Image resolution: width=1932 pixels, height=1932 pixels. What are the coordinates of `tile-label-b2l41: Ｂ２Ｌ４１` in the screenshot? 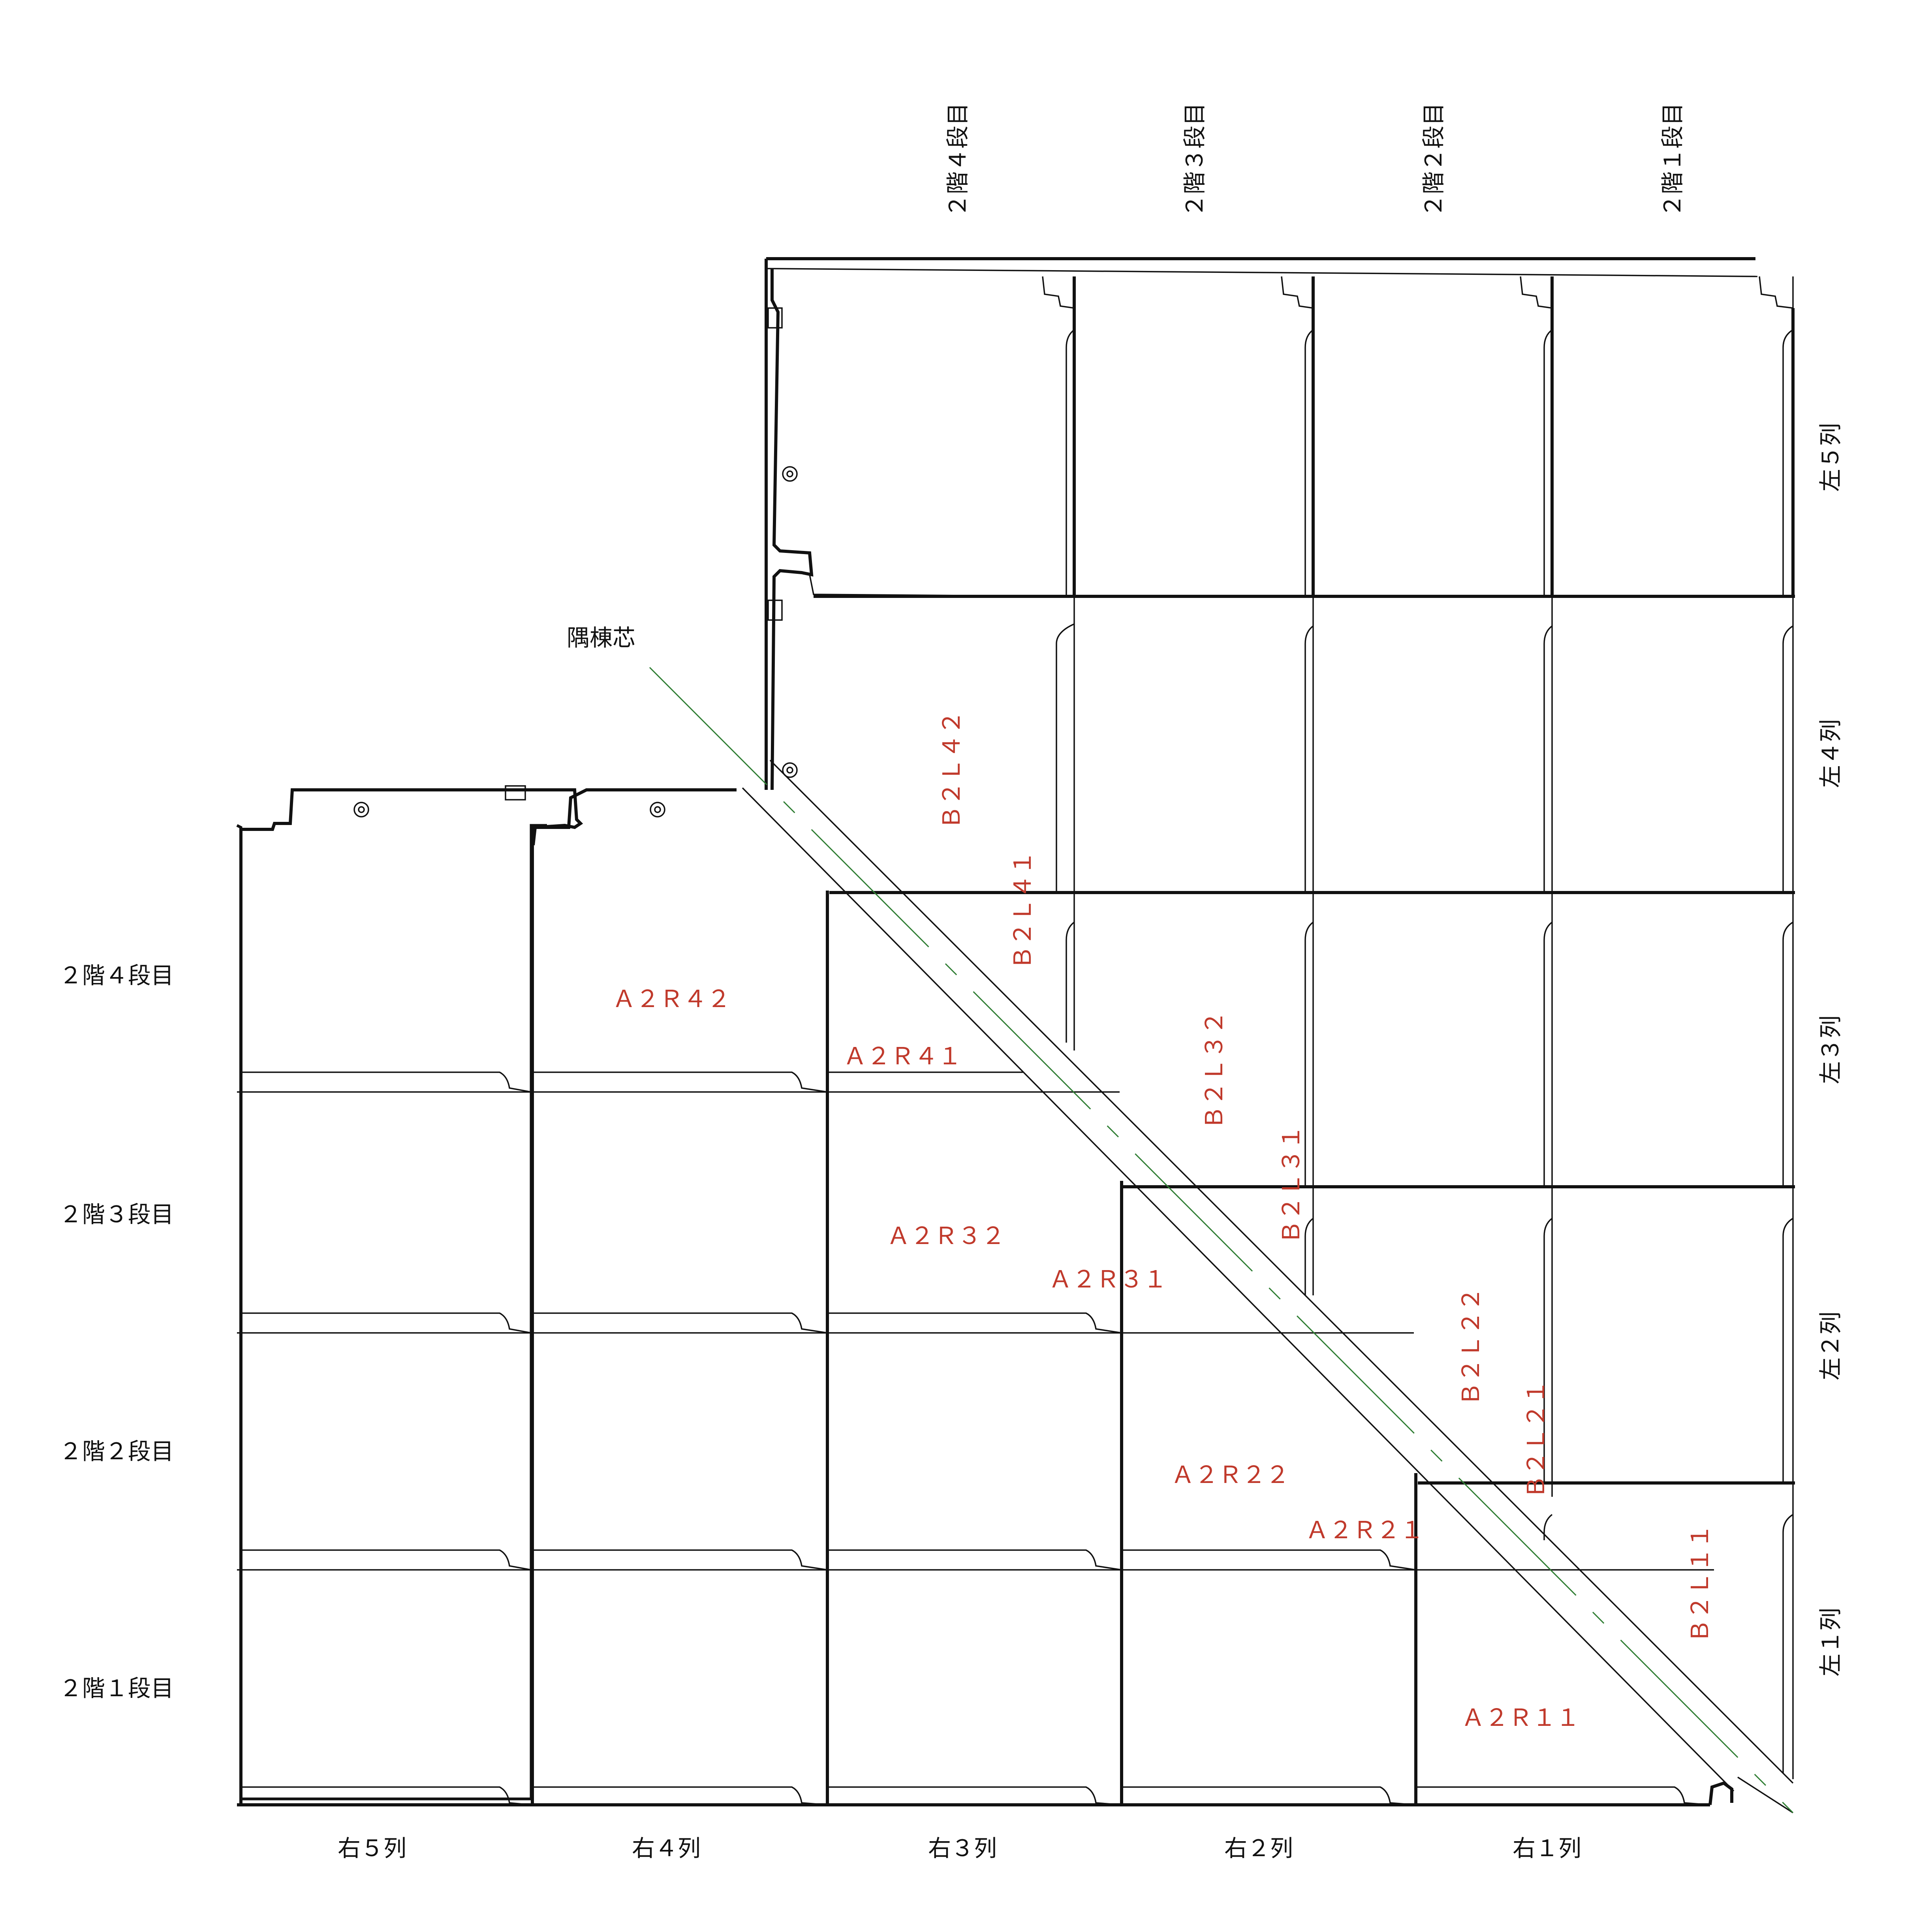 It's located at (1023, 910).